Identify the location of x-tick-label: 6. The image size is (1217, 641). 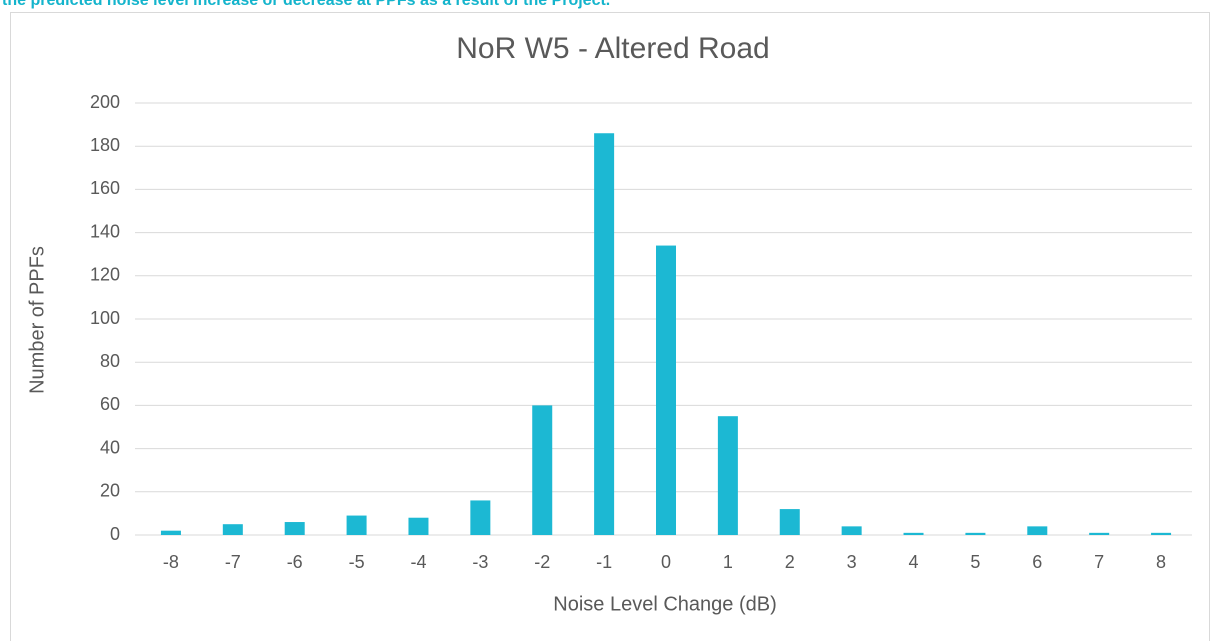
(1037, 562).